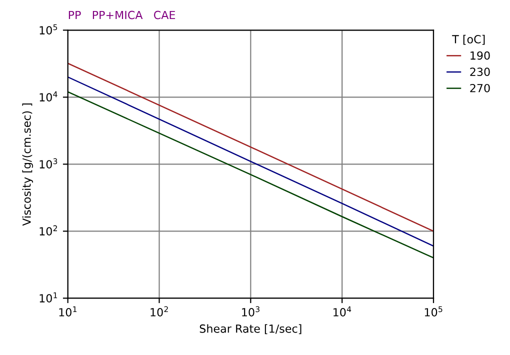 This screenshot has width=510, height=355. I want to click on y-tick-label: 10$^{1}$, so click(49, 297).